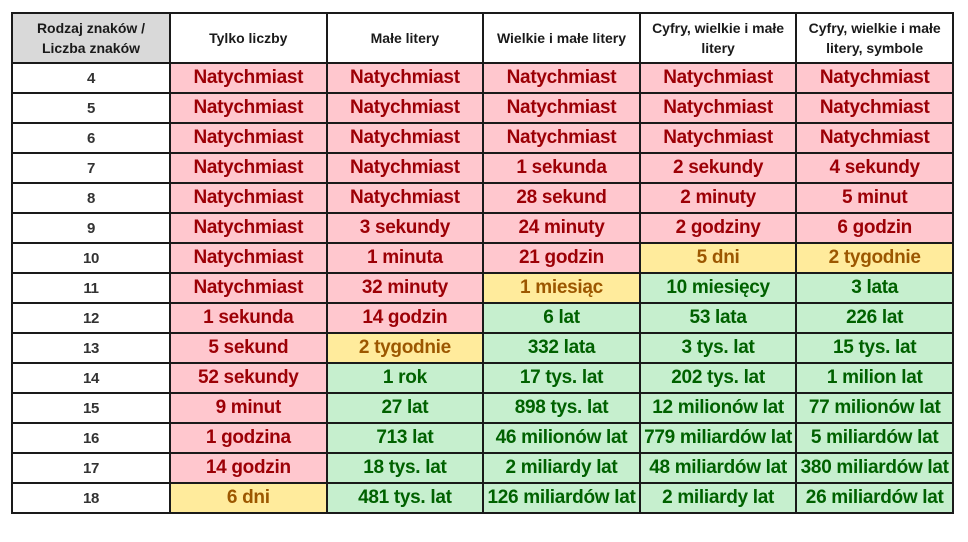  Describe the element at coordinates (91, 28) in the screenshot. I see `corner-header-line-1: Rodzaj znaków /` at that location.